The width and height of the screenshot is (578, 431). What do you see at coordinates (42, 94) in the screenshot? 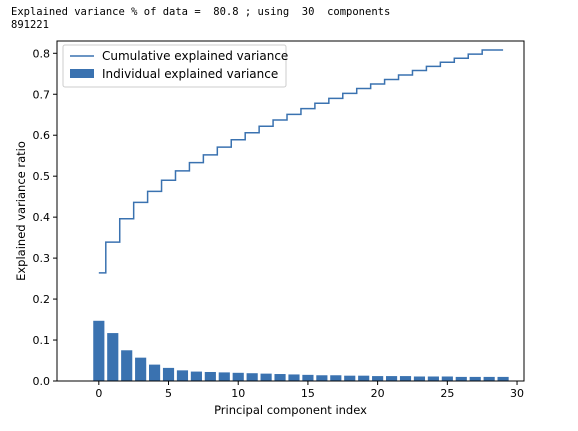
I see `y-tick-label-0.7: 0.7` at bounding box center [42, 94].